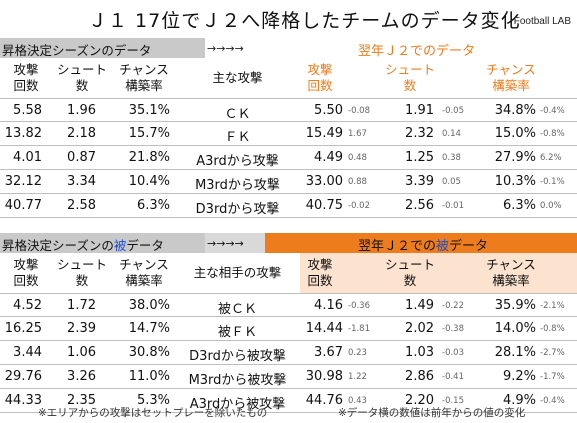 Image resolution: width=577 pixels, height=423 pixels. What do you see at coordinates (552, 306) in the screenshot?
I see `delta-chance: -2.1%` at bounding box center [552, 306].